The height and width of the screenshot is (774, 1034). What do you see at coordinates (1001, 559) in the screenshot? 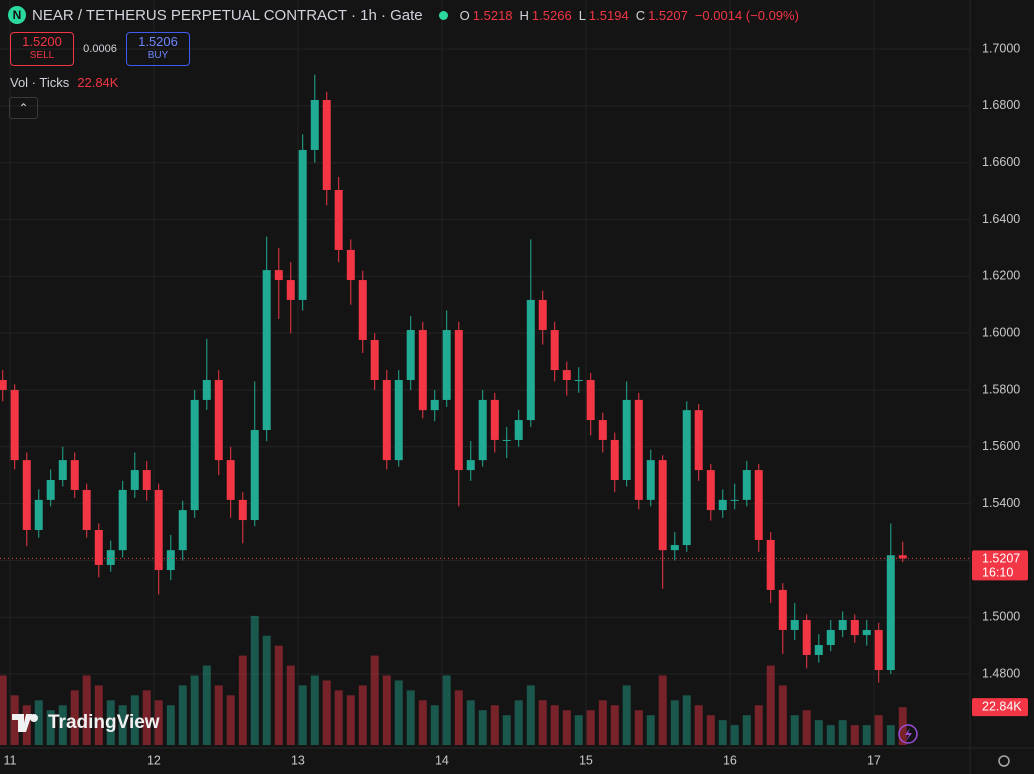
I see `last-price-label: 1.5207` at bounding box center [1001, 559].